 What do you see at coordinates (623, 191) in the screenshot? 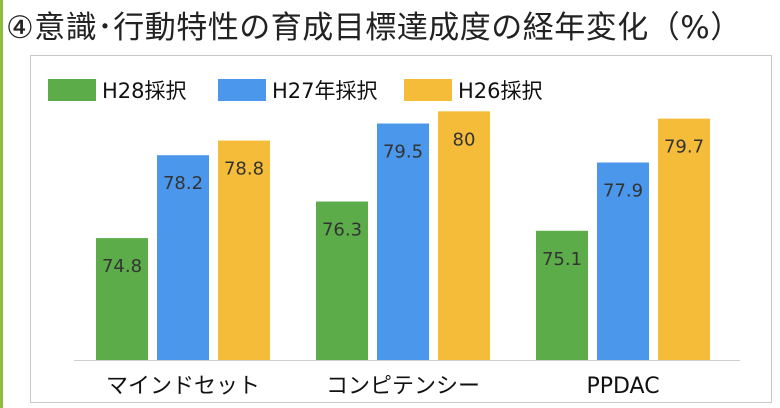
I see `data-label-h27-2: 77.9` at bounding box center [623, 191].